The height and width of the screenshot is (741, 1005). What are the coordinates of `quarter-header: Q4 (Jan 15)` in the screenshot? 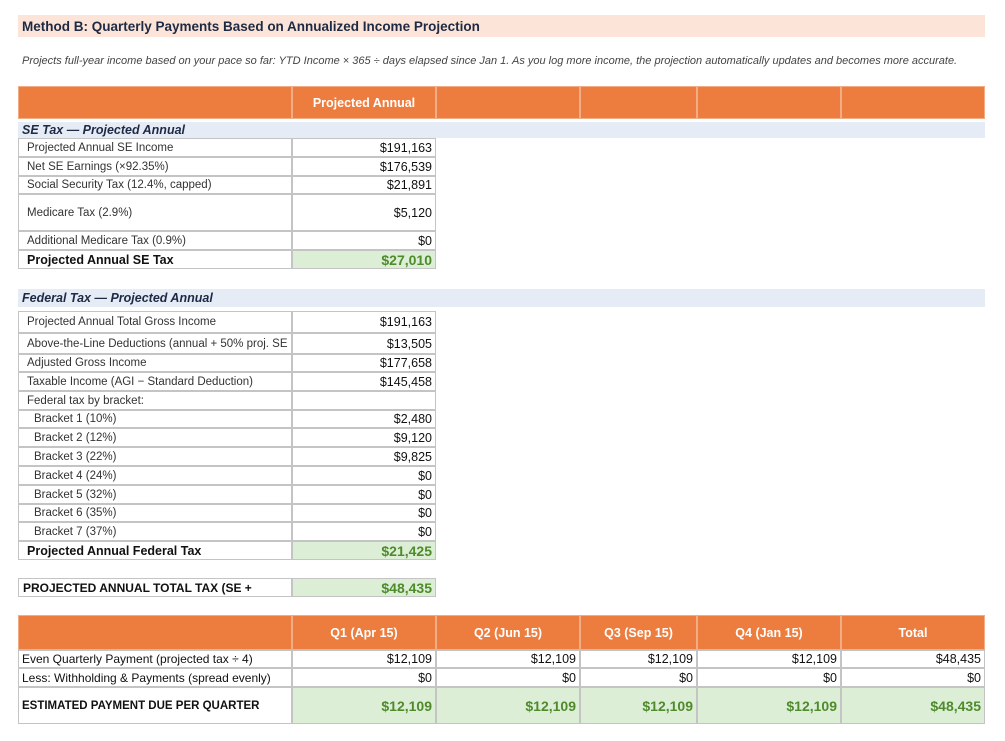 It's located at (769, 632).